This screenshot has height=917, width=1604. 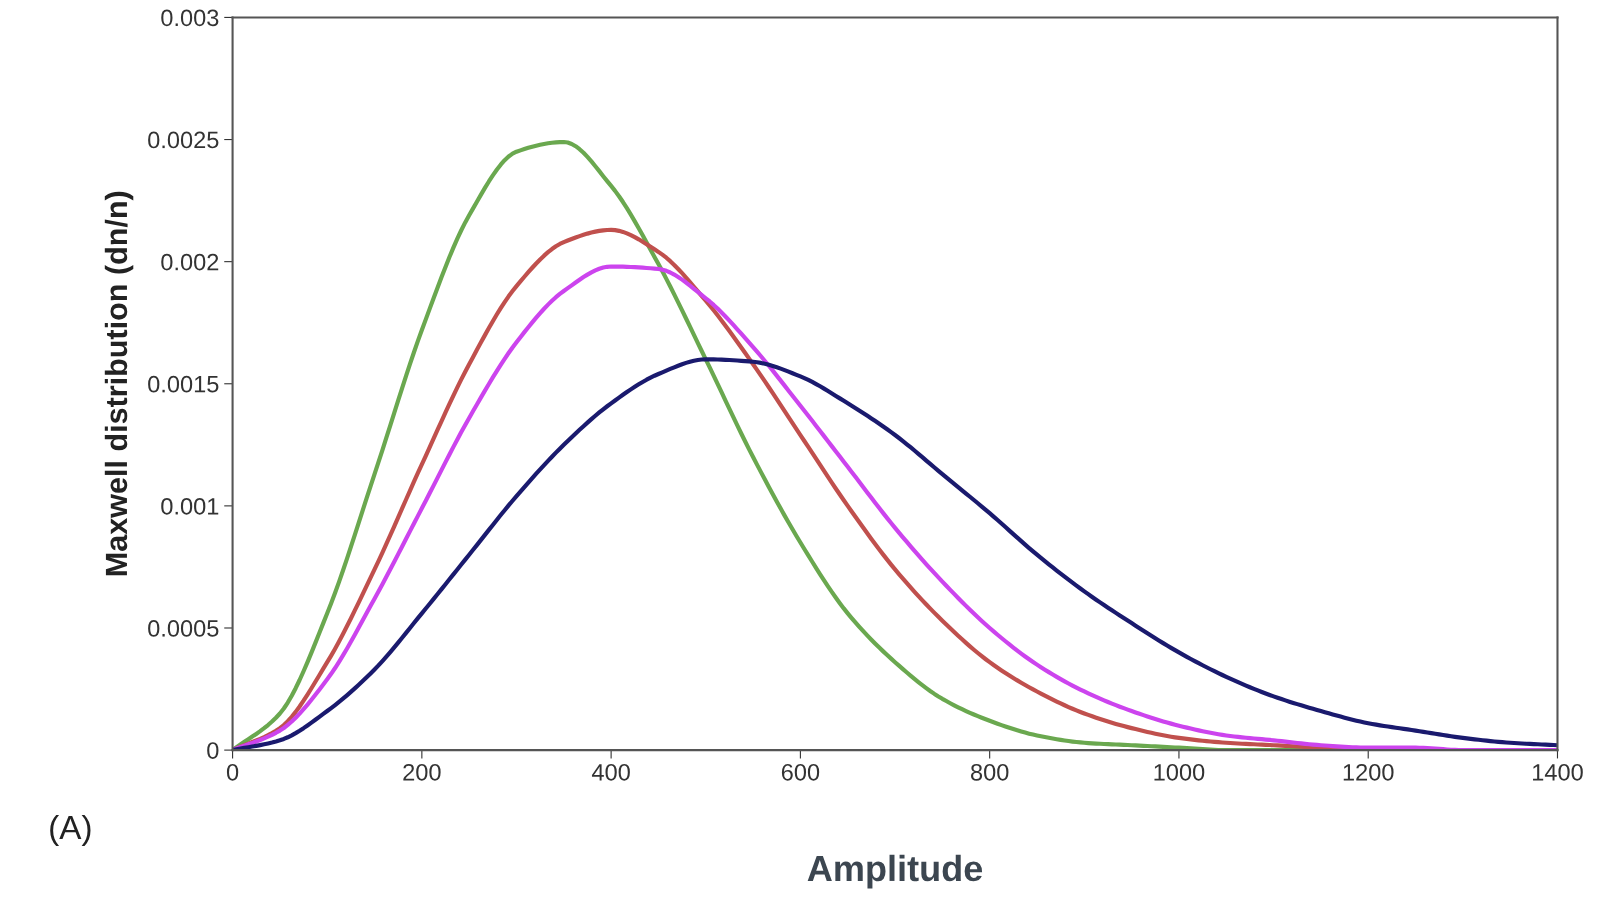 I want to click on y-tick-label: 0.003, so click(x=190, y=18).